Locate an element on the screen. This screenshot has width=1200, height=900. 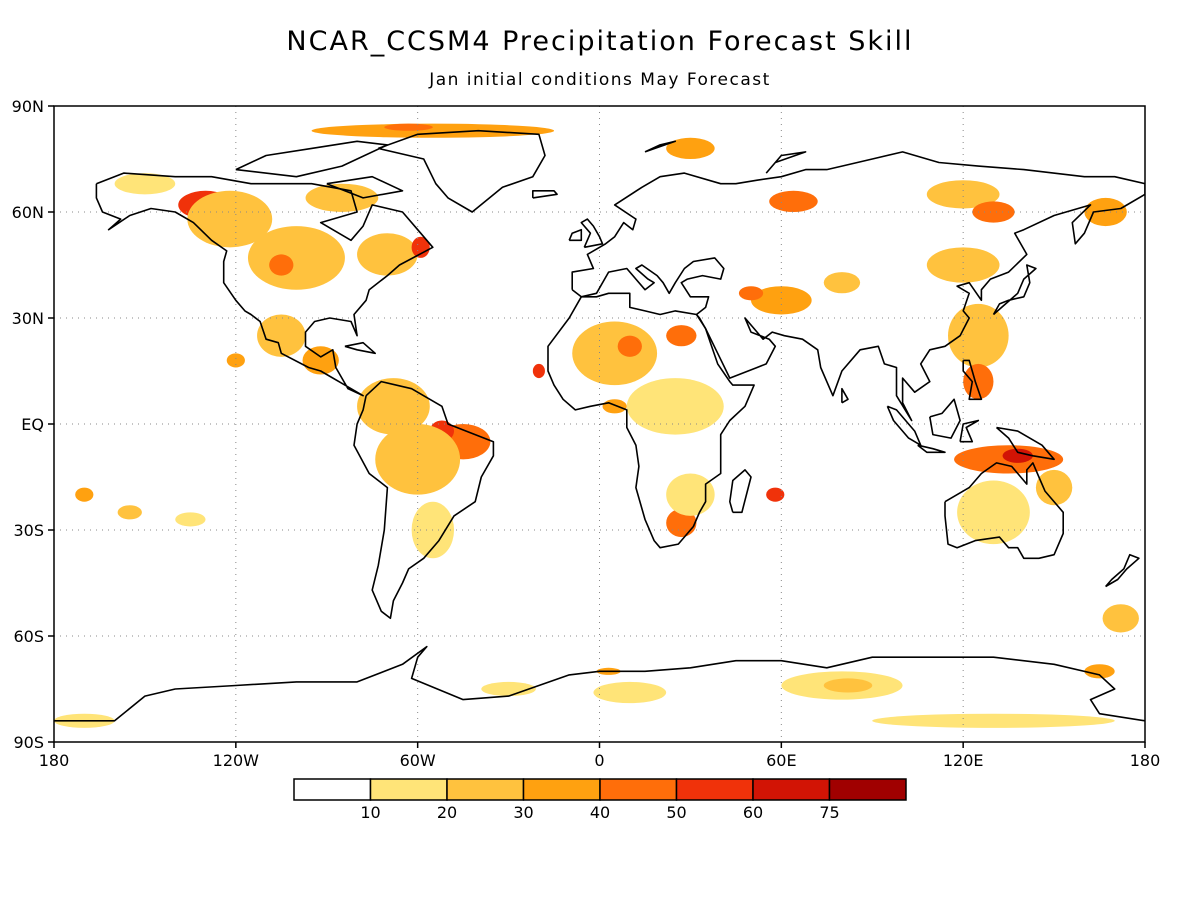
map-subtitle: Jan initial conditions May Forecast is located at coordinates (600, 80).